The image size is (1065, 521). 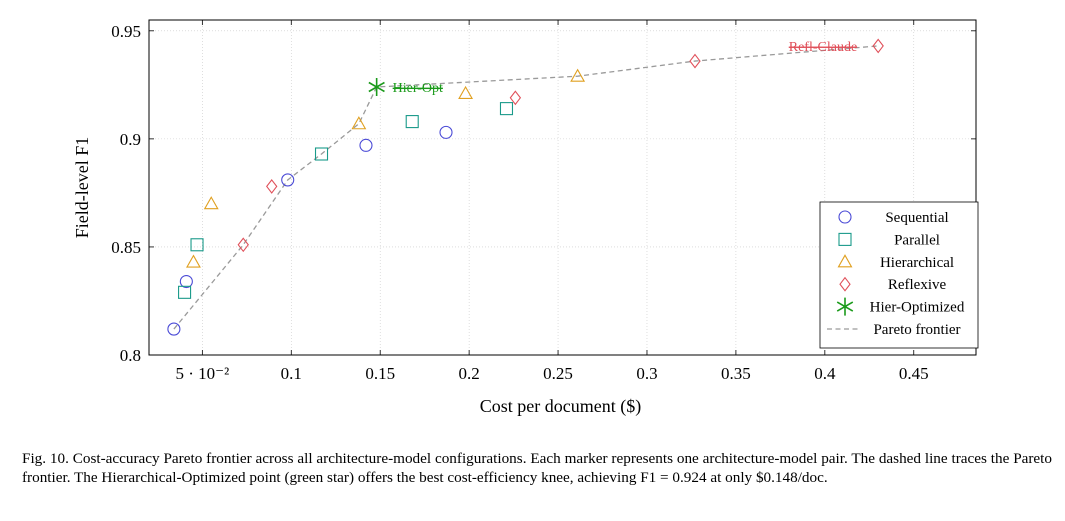 I want to click on legend-label-parallel: Parallel, so click(x=917, y=240).